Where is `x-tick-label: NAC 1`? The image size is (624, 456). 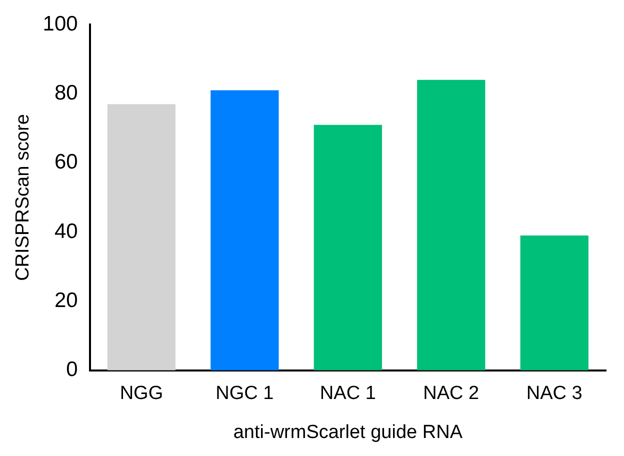 x-tick-label: NAC 1 is located at coordinates (348, 393).